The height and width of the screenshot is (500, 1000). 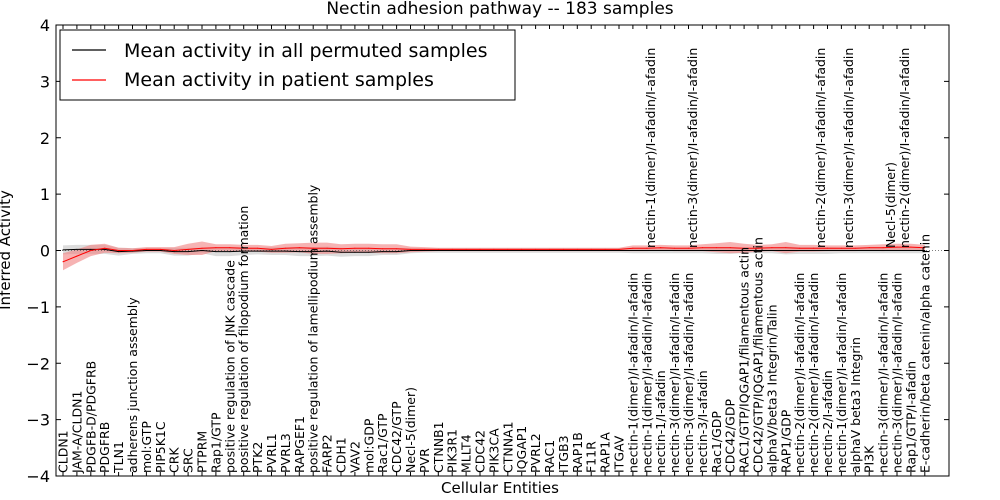 What do you see at coordinates (382, 443) in the screenshot?
I see `x-tick-label: Rac1/GTP` at bounding box center [382, 443].